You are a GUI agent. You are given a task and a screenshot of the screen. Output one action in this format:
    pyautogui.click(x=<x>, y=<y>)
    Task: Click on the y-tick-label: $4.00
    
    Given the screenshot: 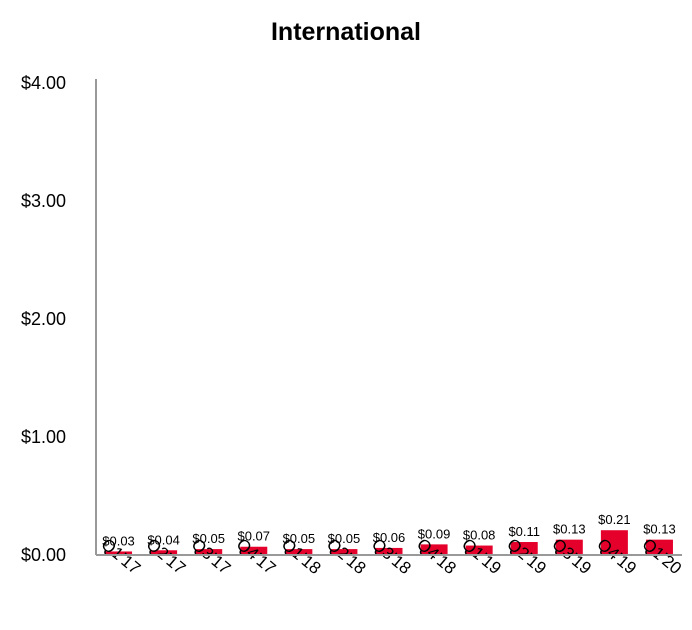 What is the action you would take?
    pyautogui.click(x=43, y=83)
    